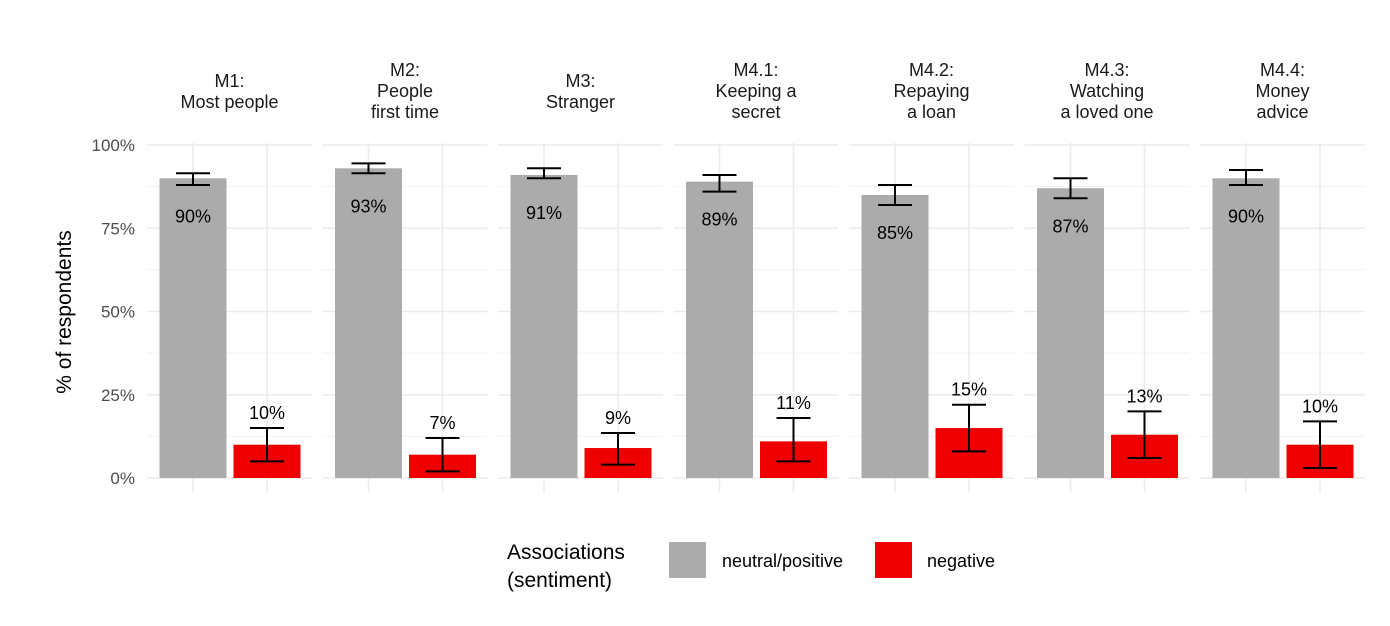  What do you see at coordinates (756, 91) in the screenshot?
I see `facet-title: Keeping a` at bounding box center [756, 91].